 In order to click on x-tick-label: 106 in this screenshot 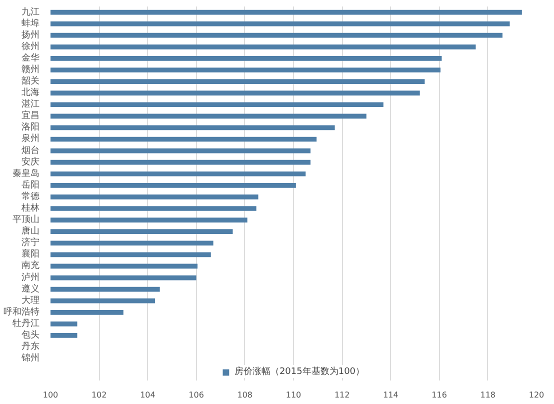, I will do `click(196, 395)`.